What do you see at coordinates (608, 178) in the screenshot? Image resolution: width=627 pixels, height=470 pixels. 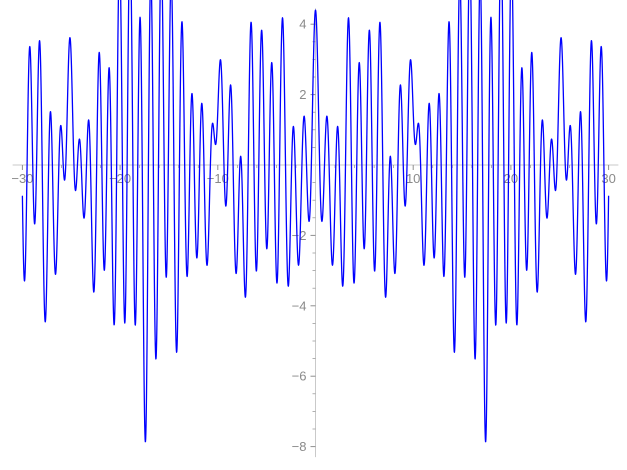 I see `x-axis-tick-label: 30` at bounding box center [608, 178].